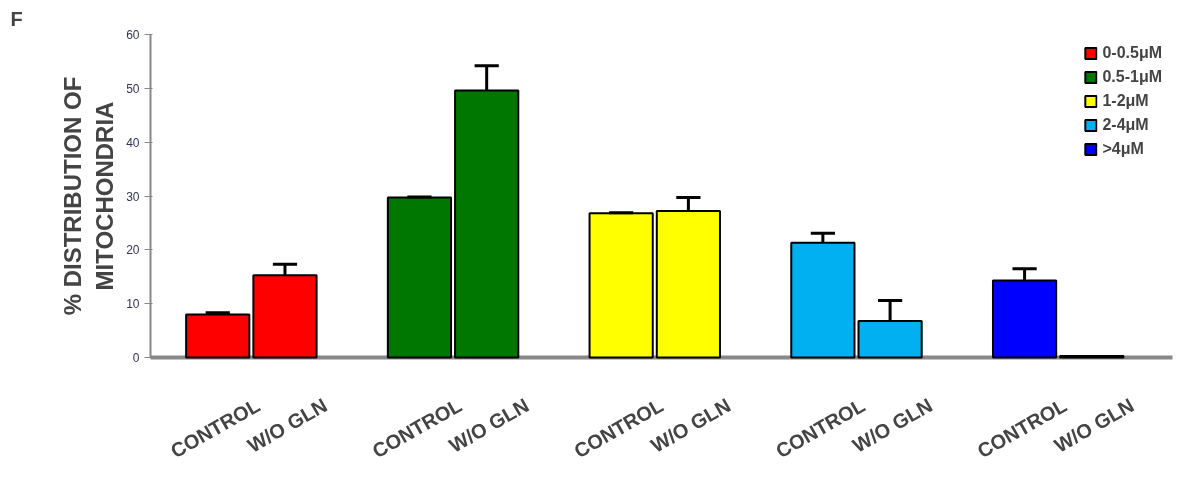  What do you see at coordinates (136, 358) in the screenshot?
I see `y-tick-label: 0` at bounding box center [136, 358].